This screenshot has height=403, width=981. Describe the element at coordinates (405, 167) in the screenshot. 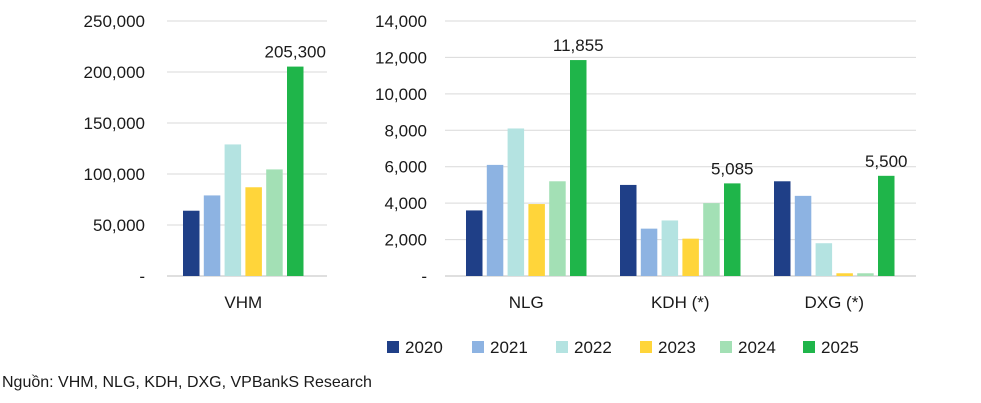

I see `panel2-y-tick-label: 6,000` at that location.